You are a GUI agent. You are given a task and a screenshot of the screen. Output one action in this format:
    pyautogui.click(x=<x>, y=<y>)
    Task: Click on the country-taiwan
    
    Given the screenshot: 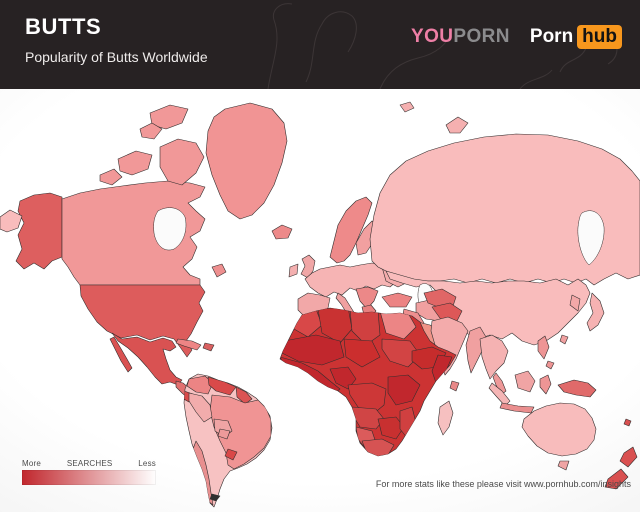 What is the action you would take?
    pyautogui.click(x=564, y=339)
    